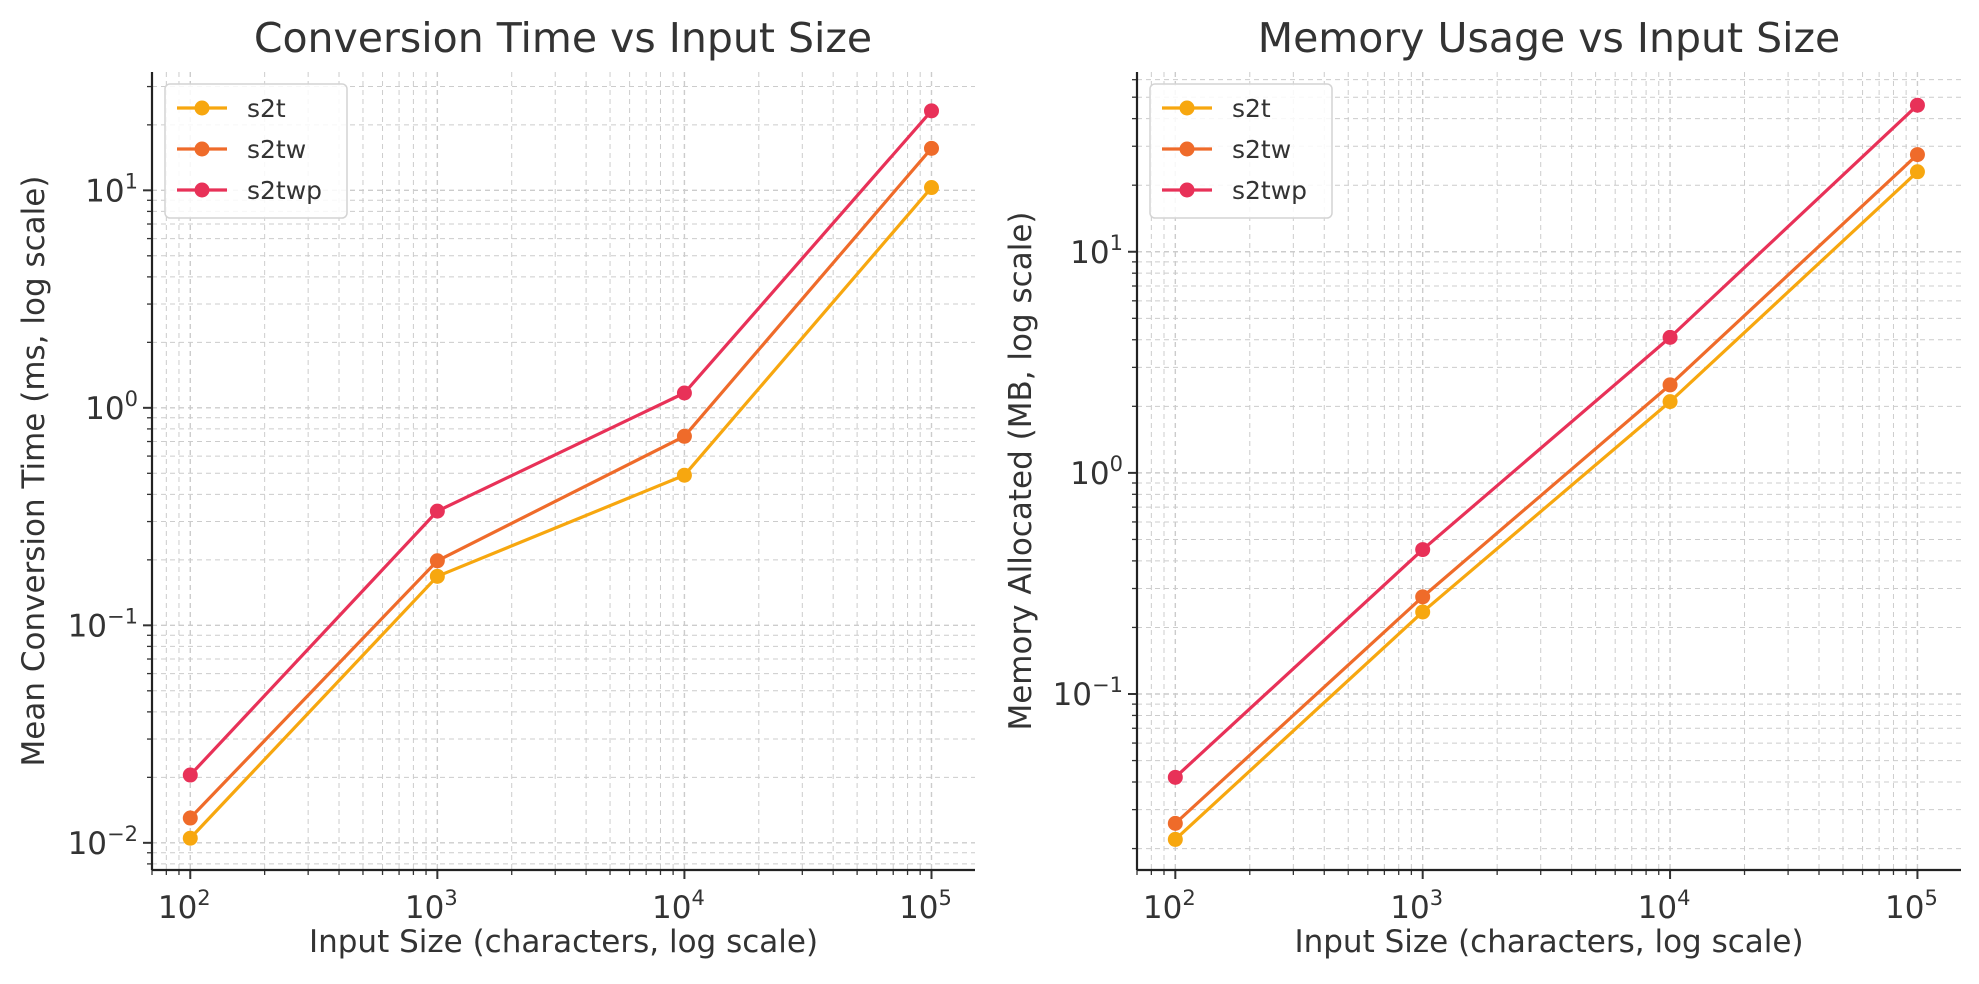 The width and height of the screenshot is (1979, 984). What do you see at coordinates (1549, 38) in the screenshot?
I see `chart-title: Memory Usage vs Input Size` at bounding box center [1549, 38].